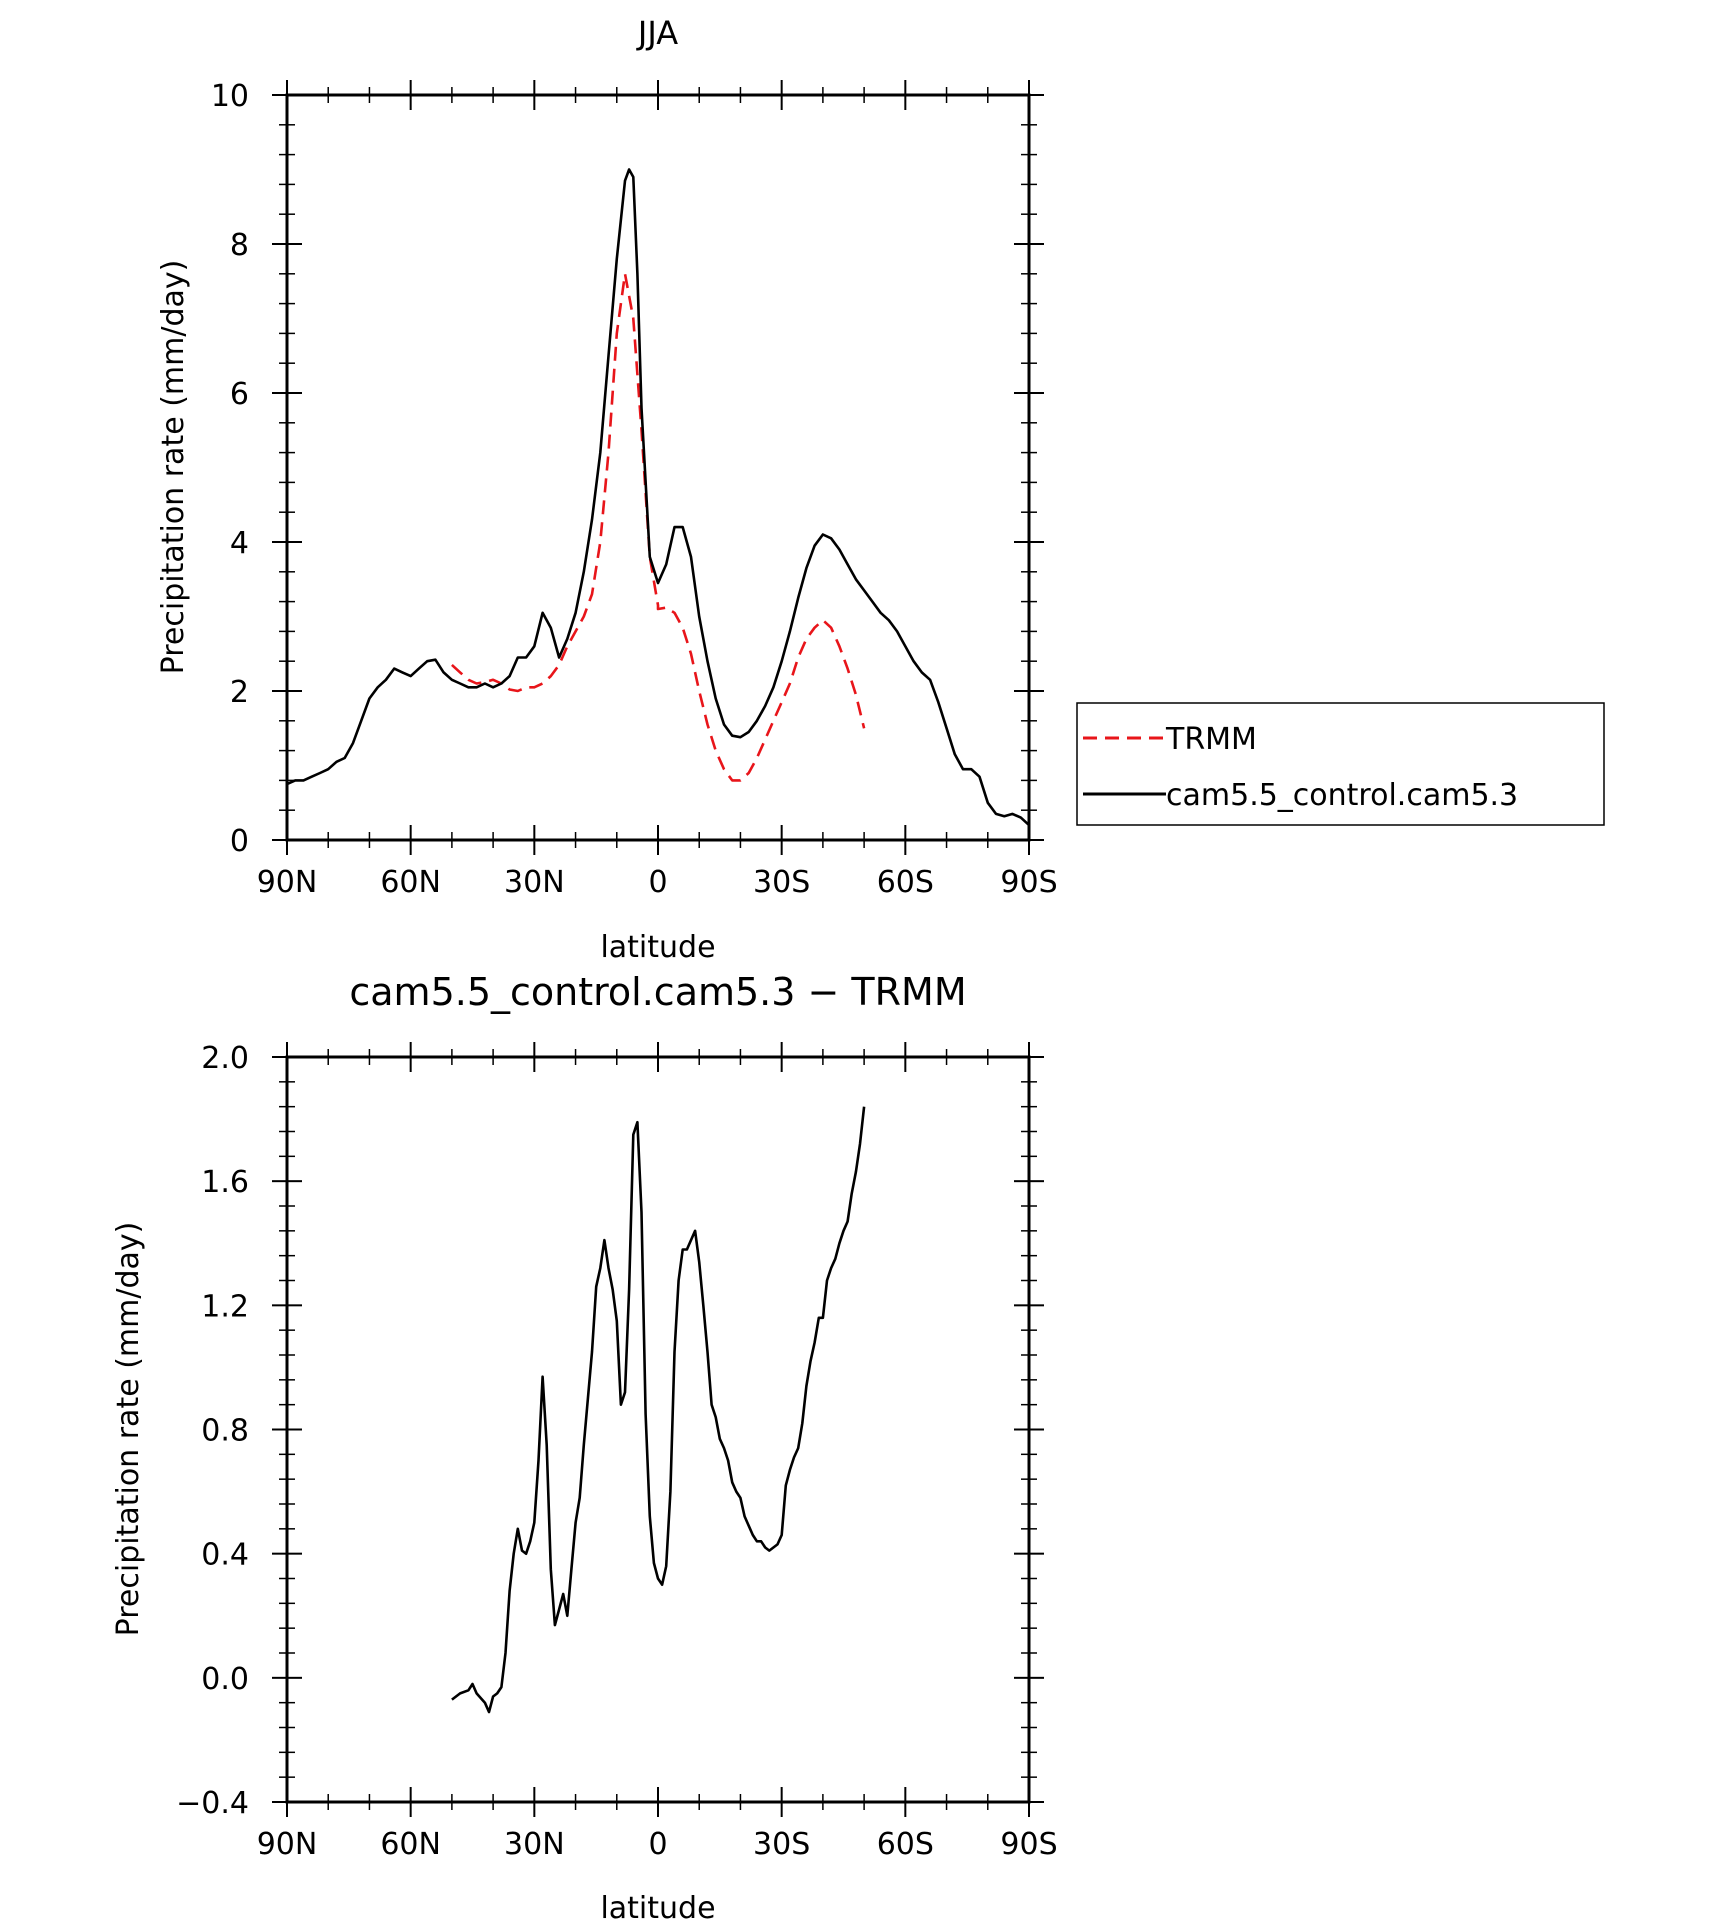 The image size is (1710, 1922). What do you see at coordinates (239, 394) in the screenshot?
I see `y-tick-label: 6` at bounding box center [239, 394].